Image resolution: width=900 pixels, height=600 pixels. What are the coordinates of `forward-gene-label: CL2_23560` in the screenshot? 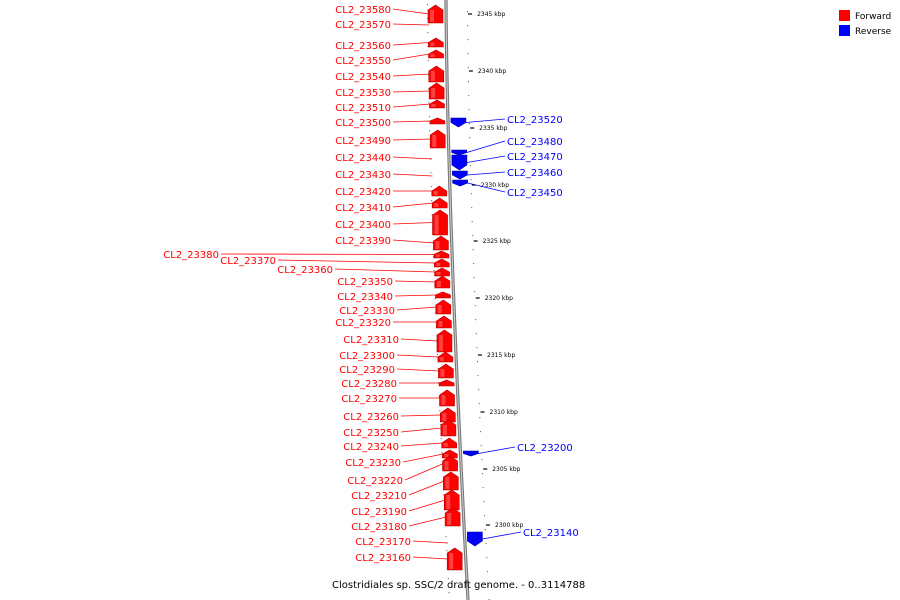 It's located at (363, 46).